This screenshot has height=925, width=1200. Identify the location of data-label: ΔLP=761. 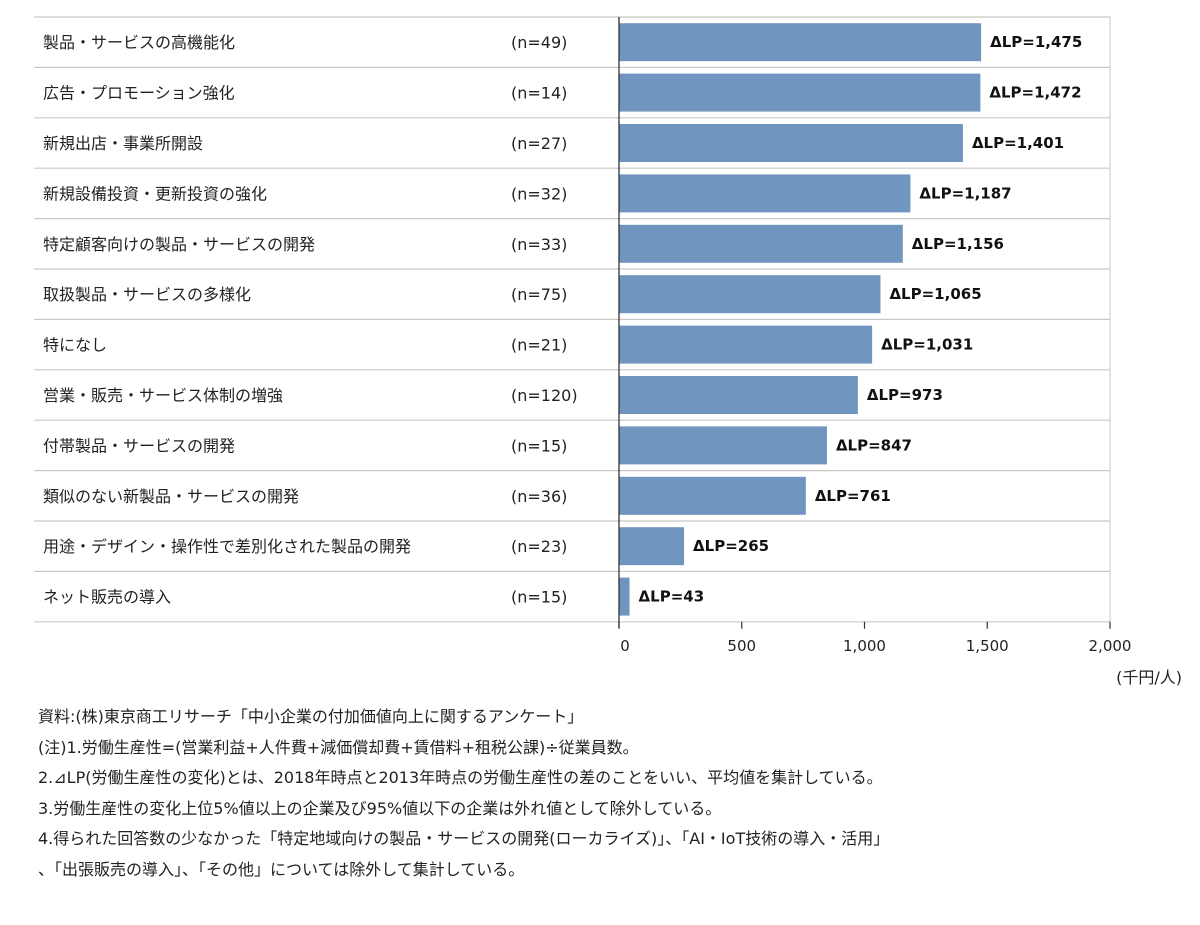
(853, 496).